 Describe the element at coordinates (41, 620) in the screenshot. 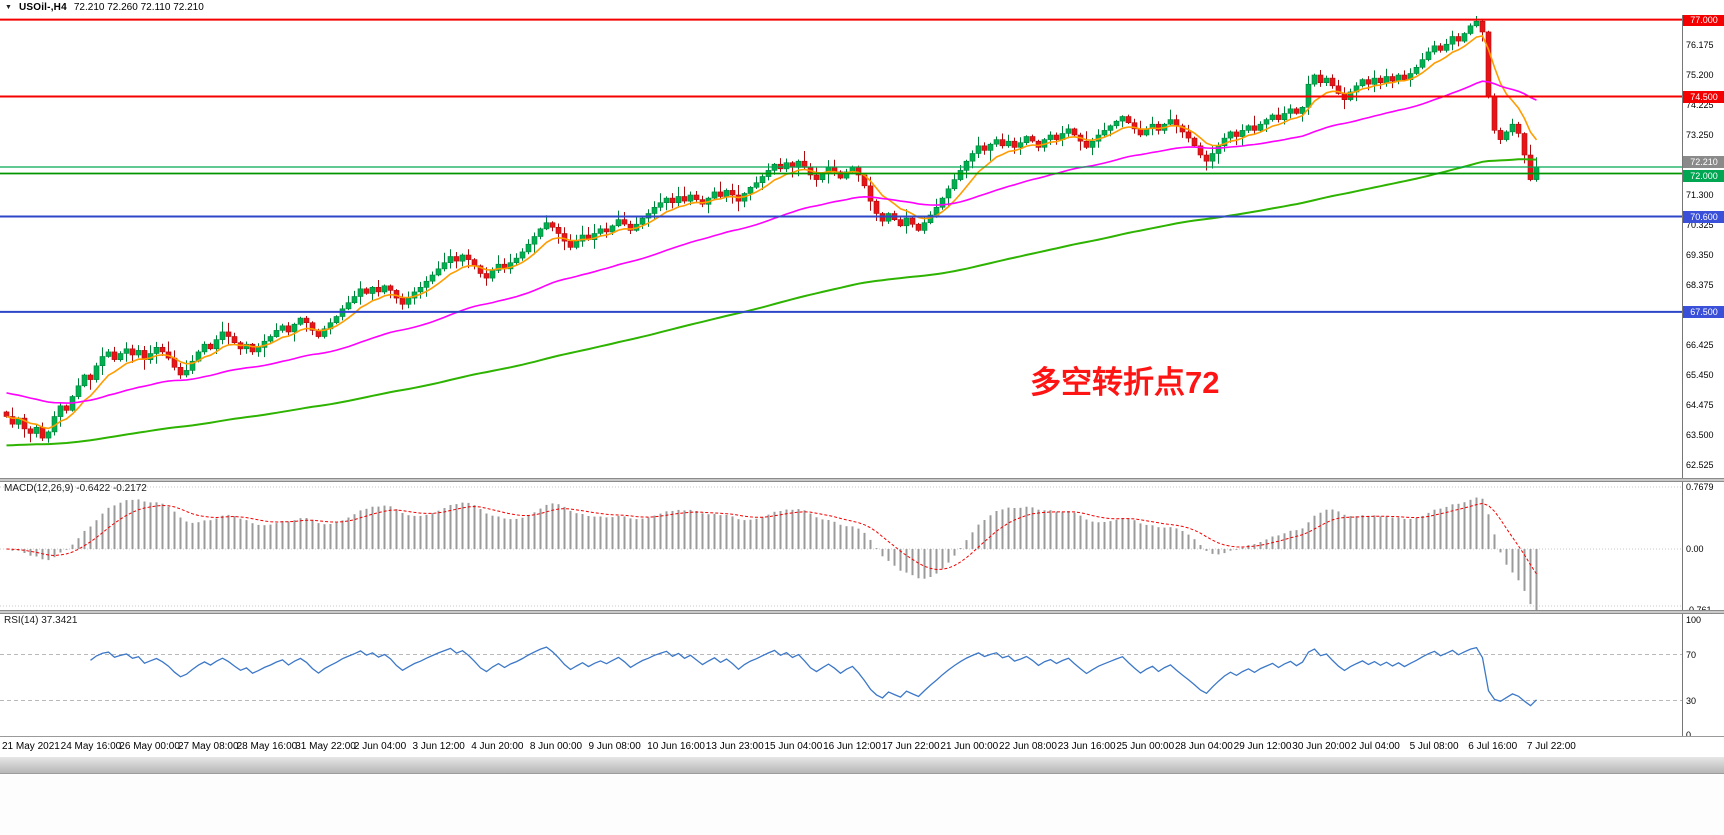

I see `rsi-indicator-label: RSI(14) 37.3421` at that location.